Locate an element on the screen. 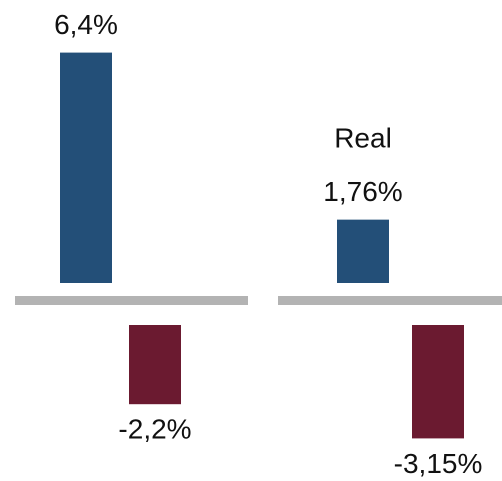  value-label: 1,76% is located at coordinates (362, 191).